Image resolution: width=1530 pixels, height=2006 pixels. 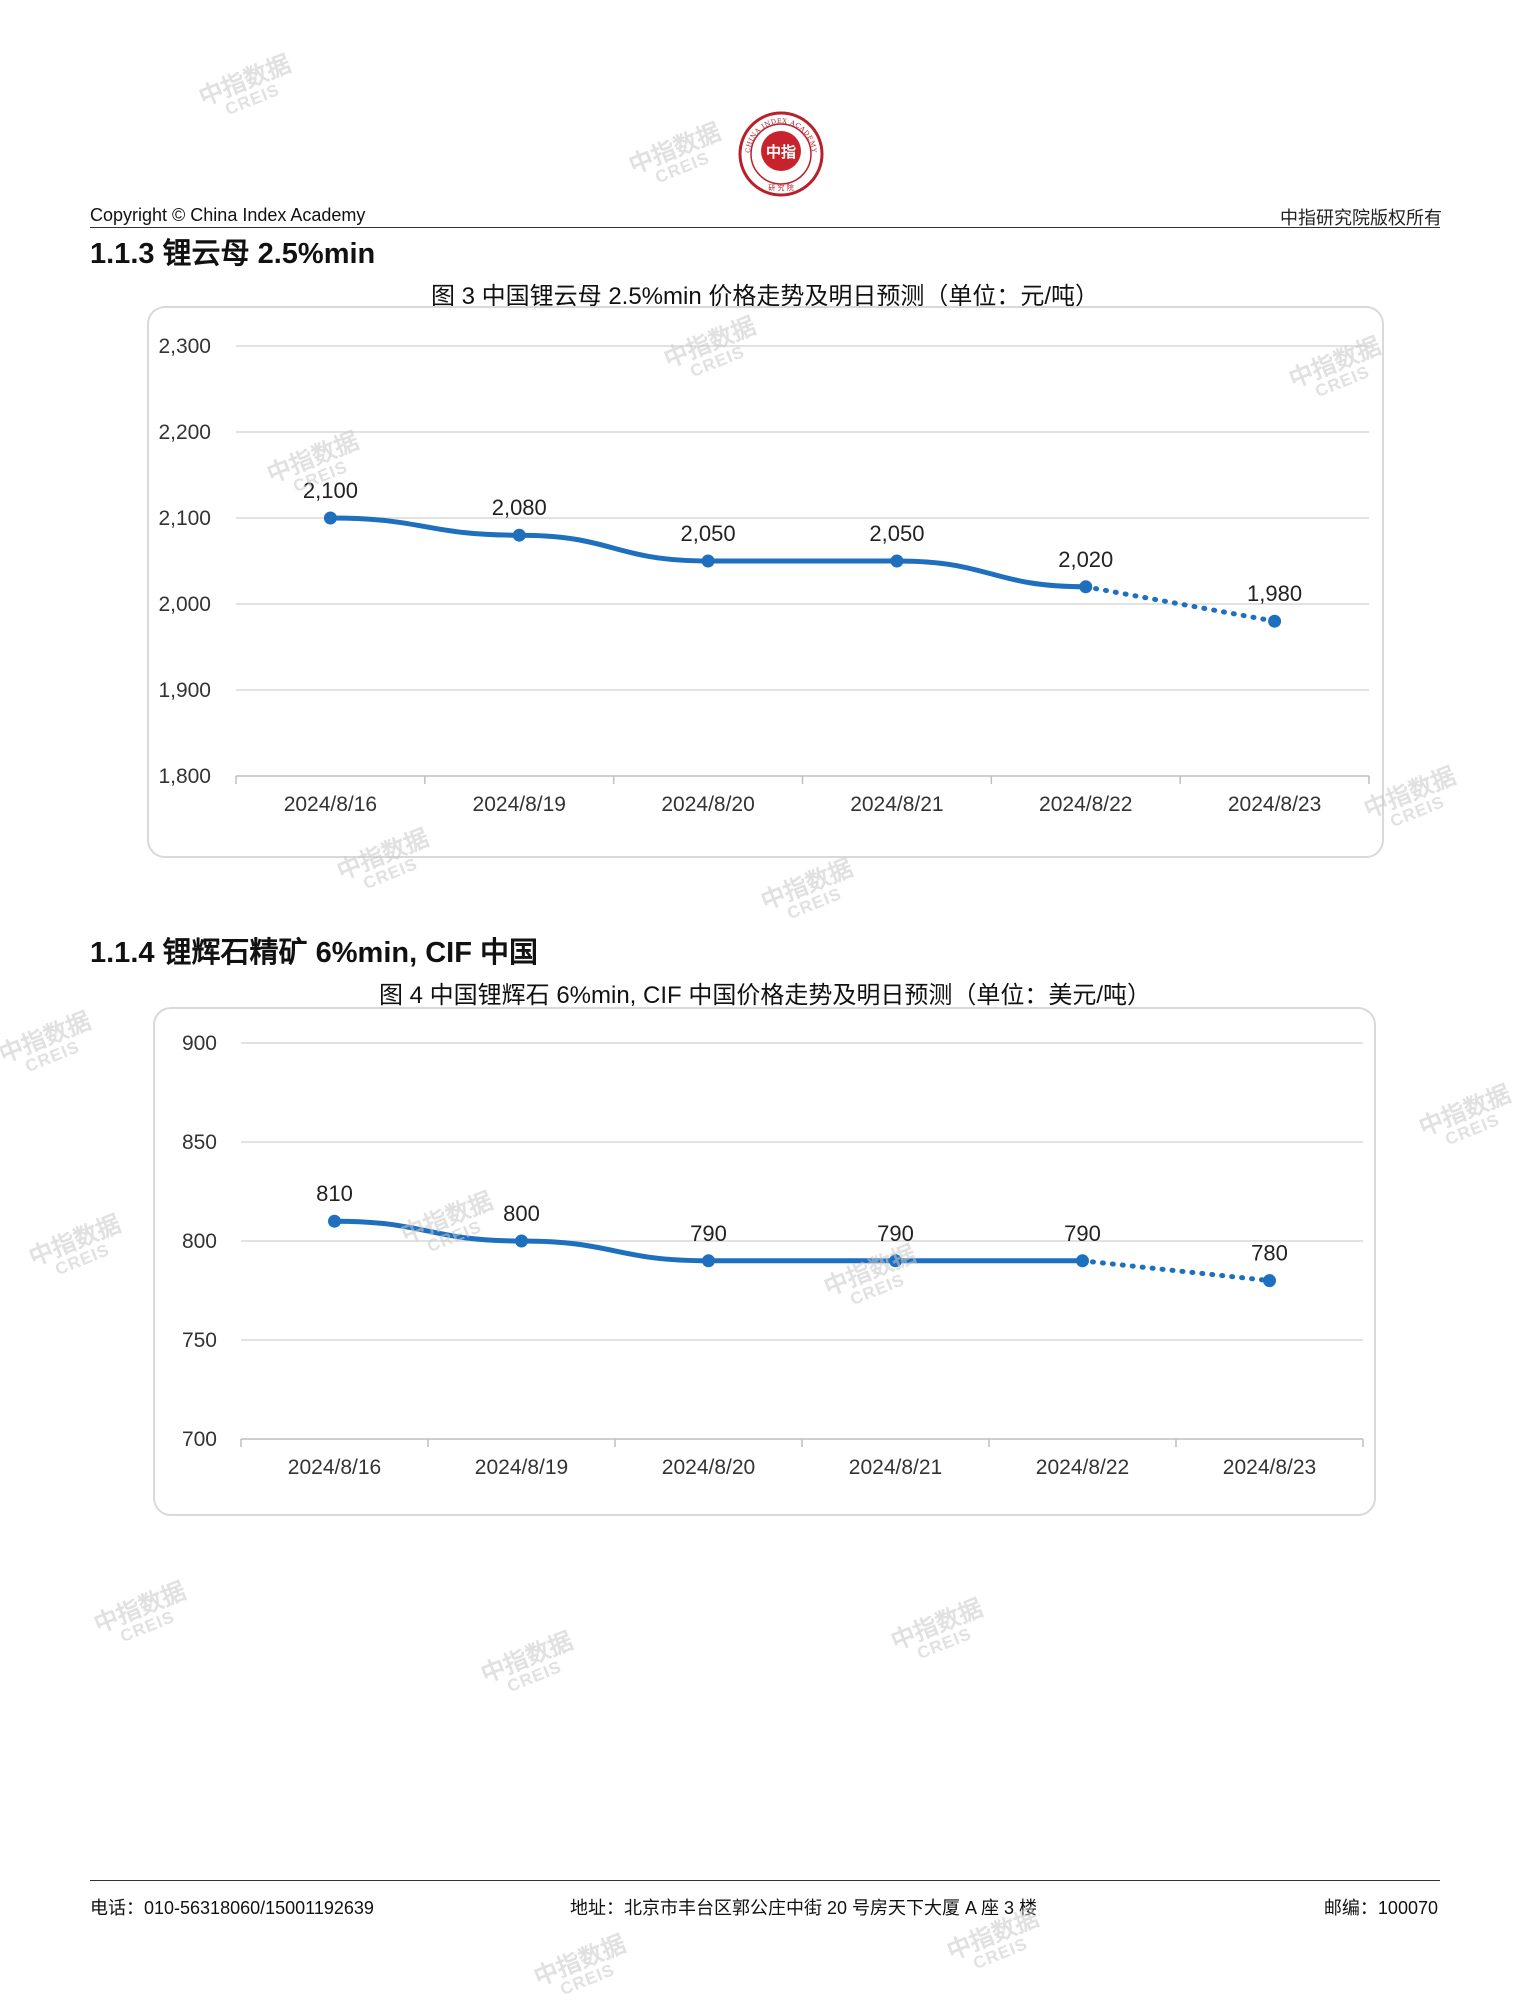 What do you see at coordinates (1361, 218) in the screenshot?
I see `rights-text: 中指研究院版权所有` at bounding box center [1361, 218].